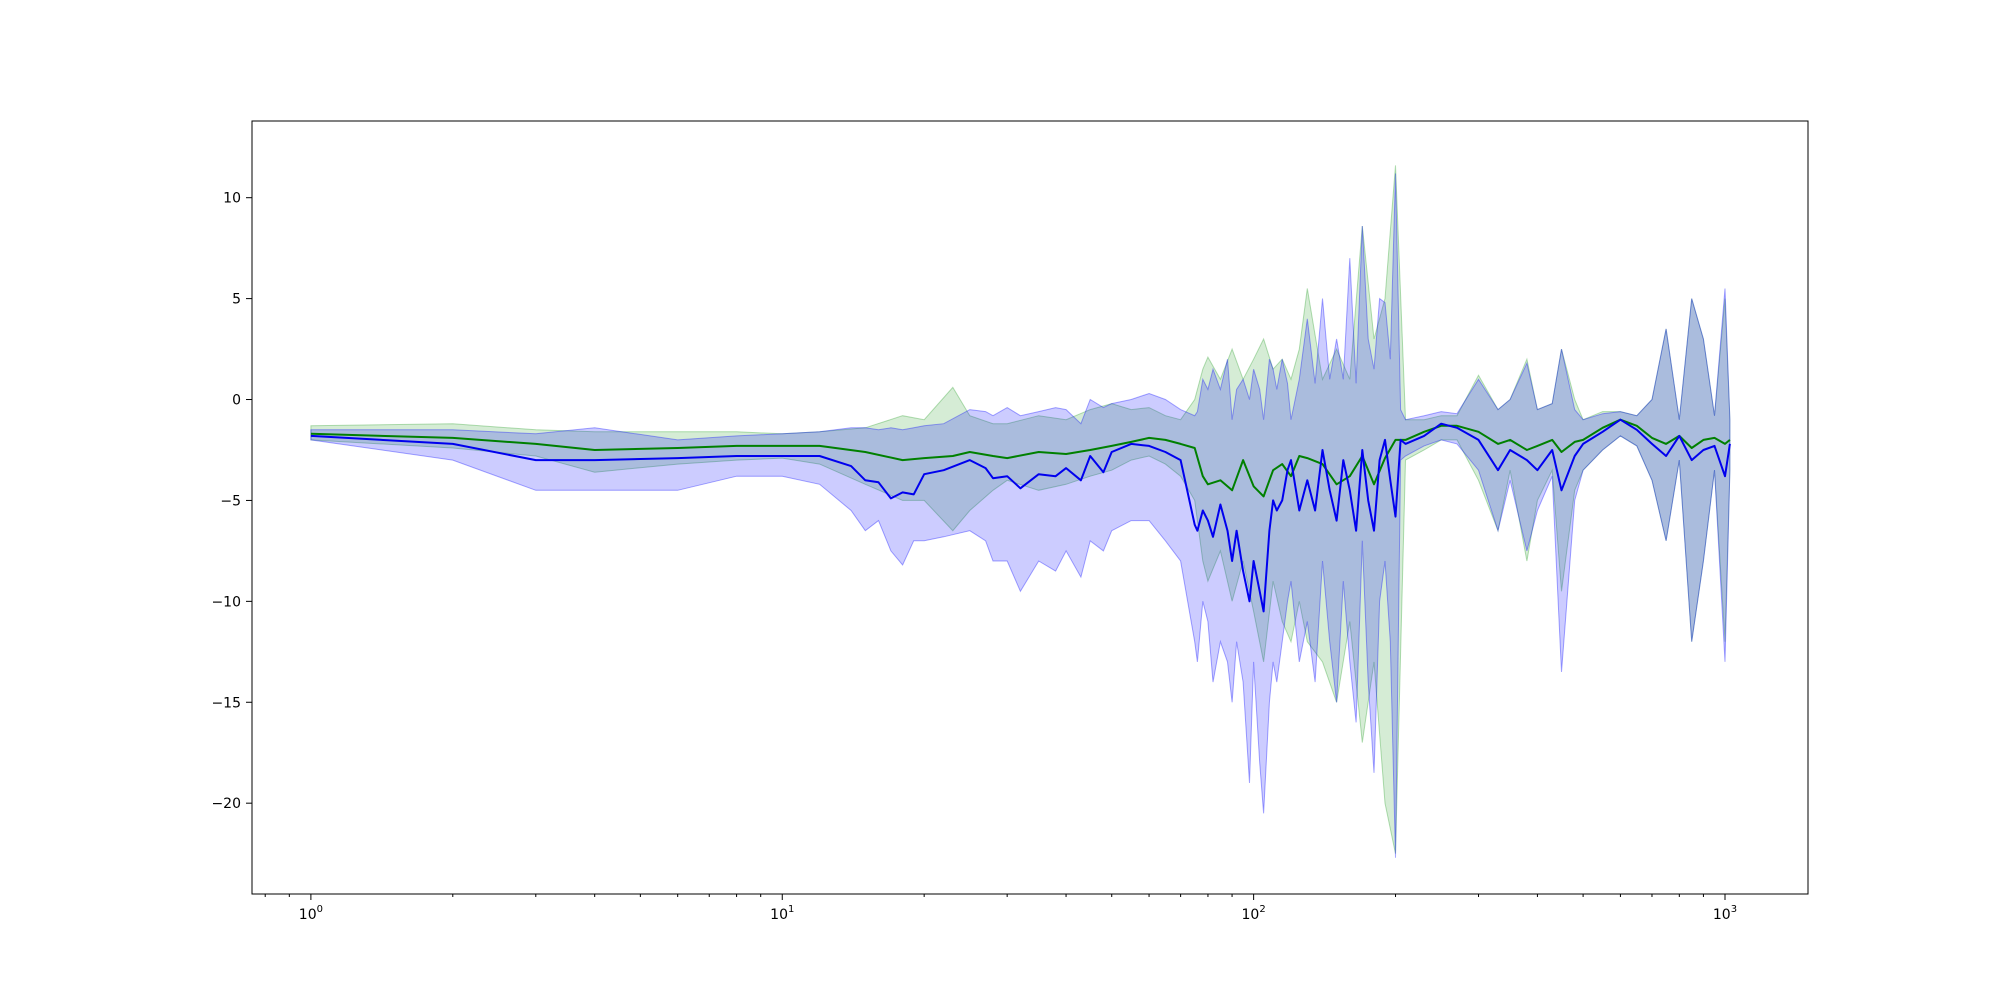 This screenshot has width=2000, height=1000. I want to click on x-tick-label: 10¹, so click(782, 913).